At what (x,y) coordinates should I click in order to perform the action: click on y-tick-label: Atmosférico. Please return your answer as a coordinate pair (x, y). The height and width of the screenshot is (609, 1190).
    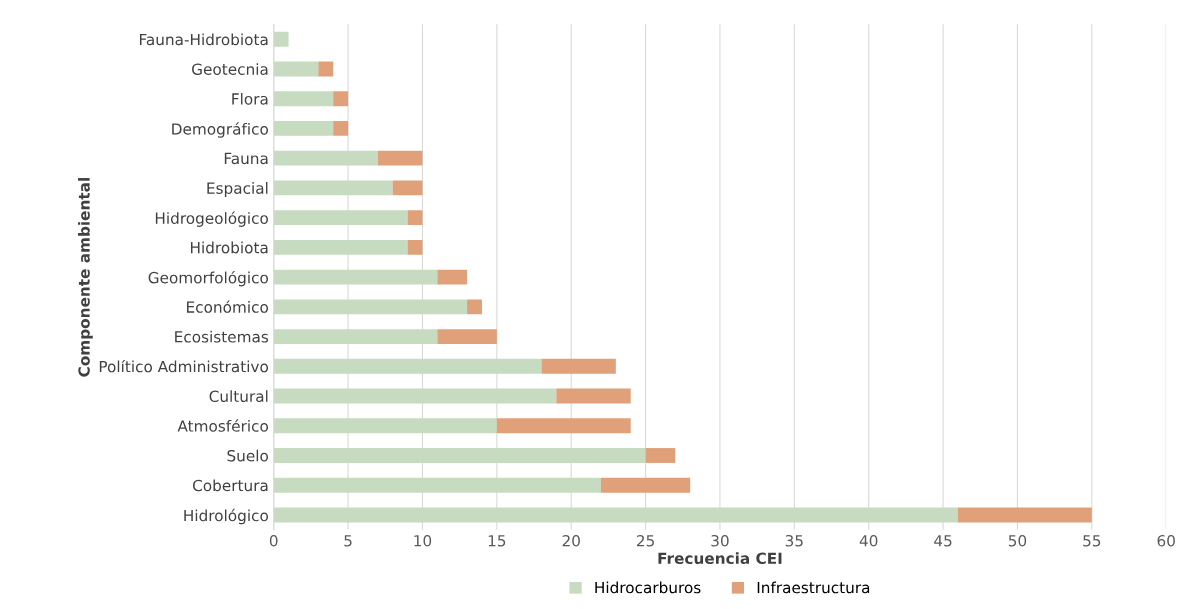
    Looking at the image, I should click on (222, 425).